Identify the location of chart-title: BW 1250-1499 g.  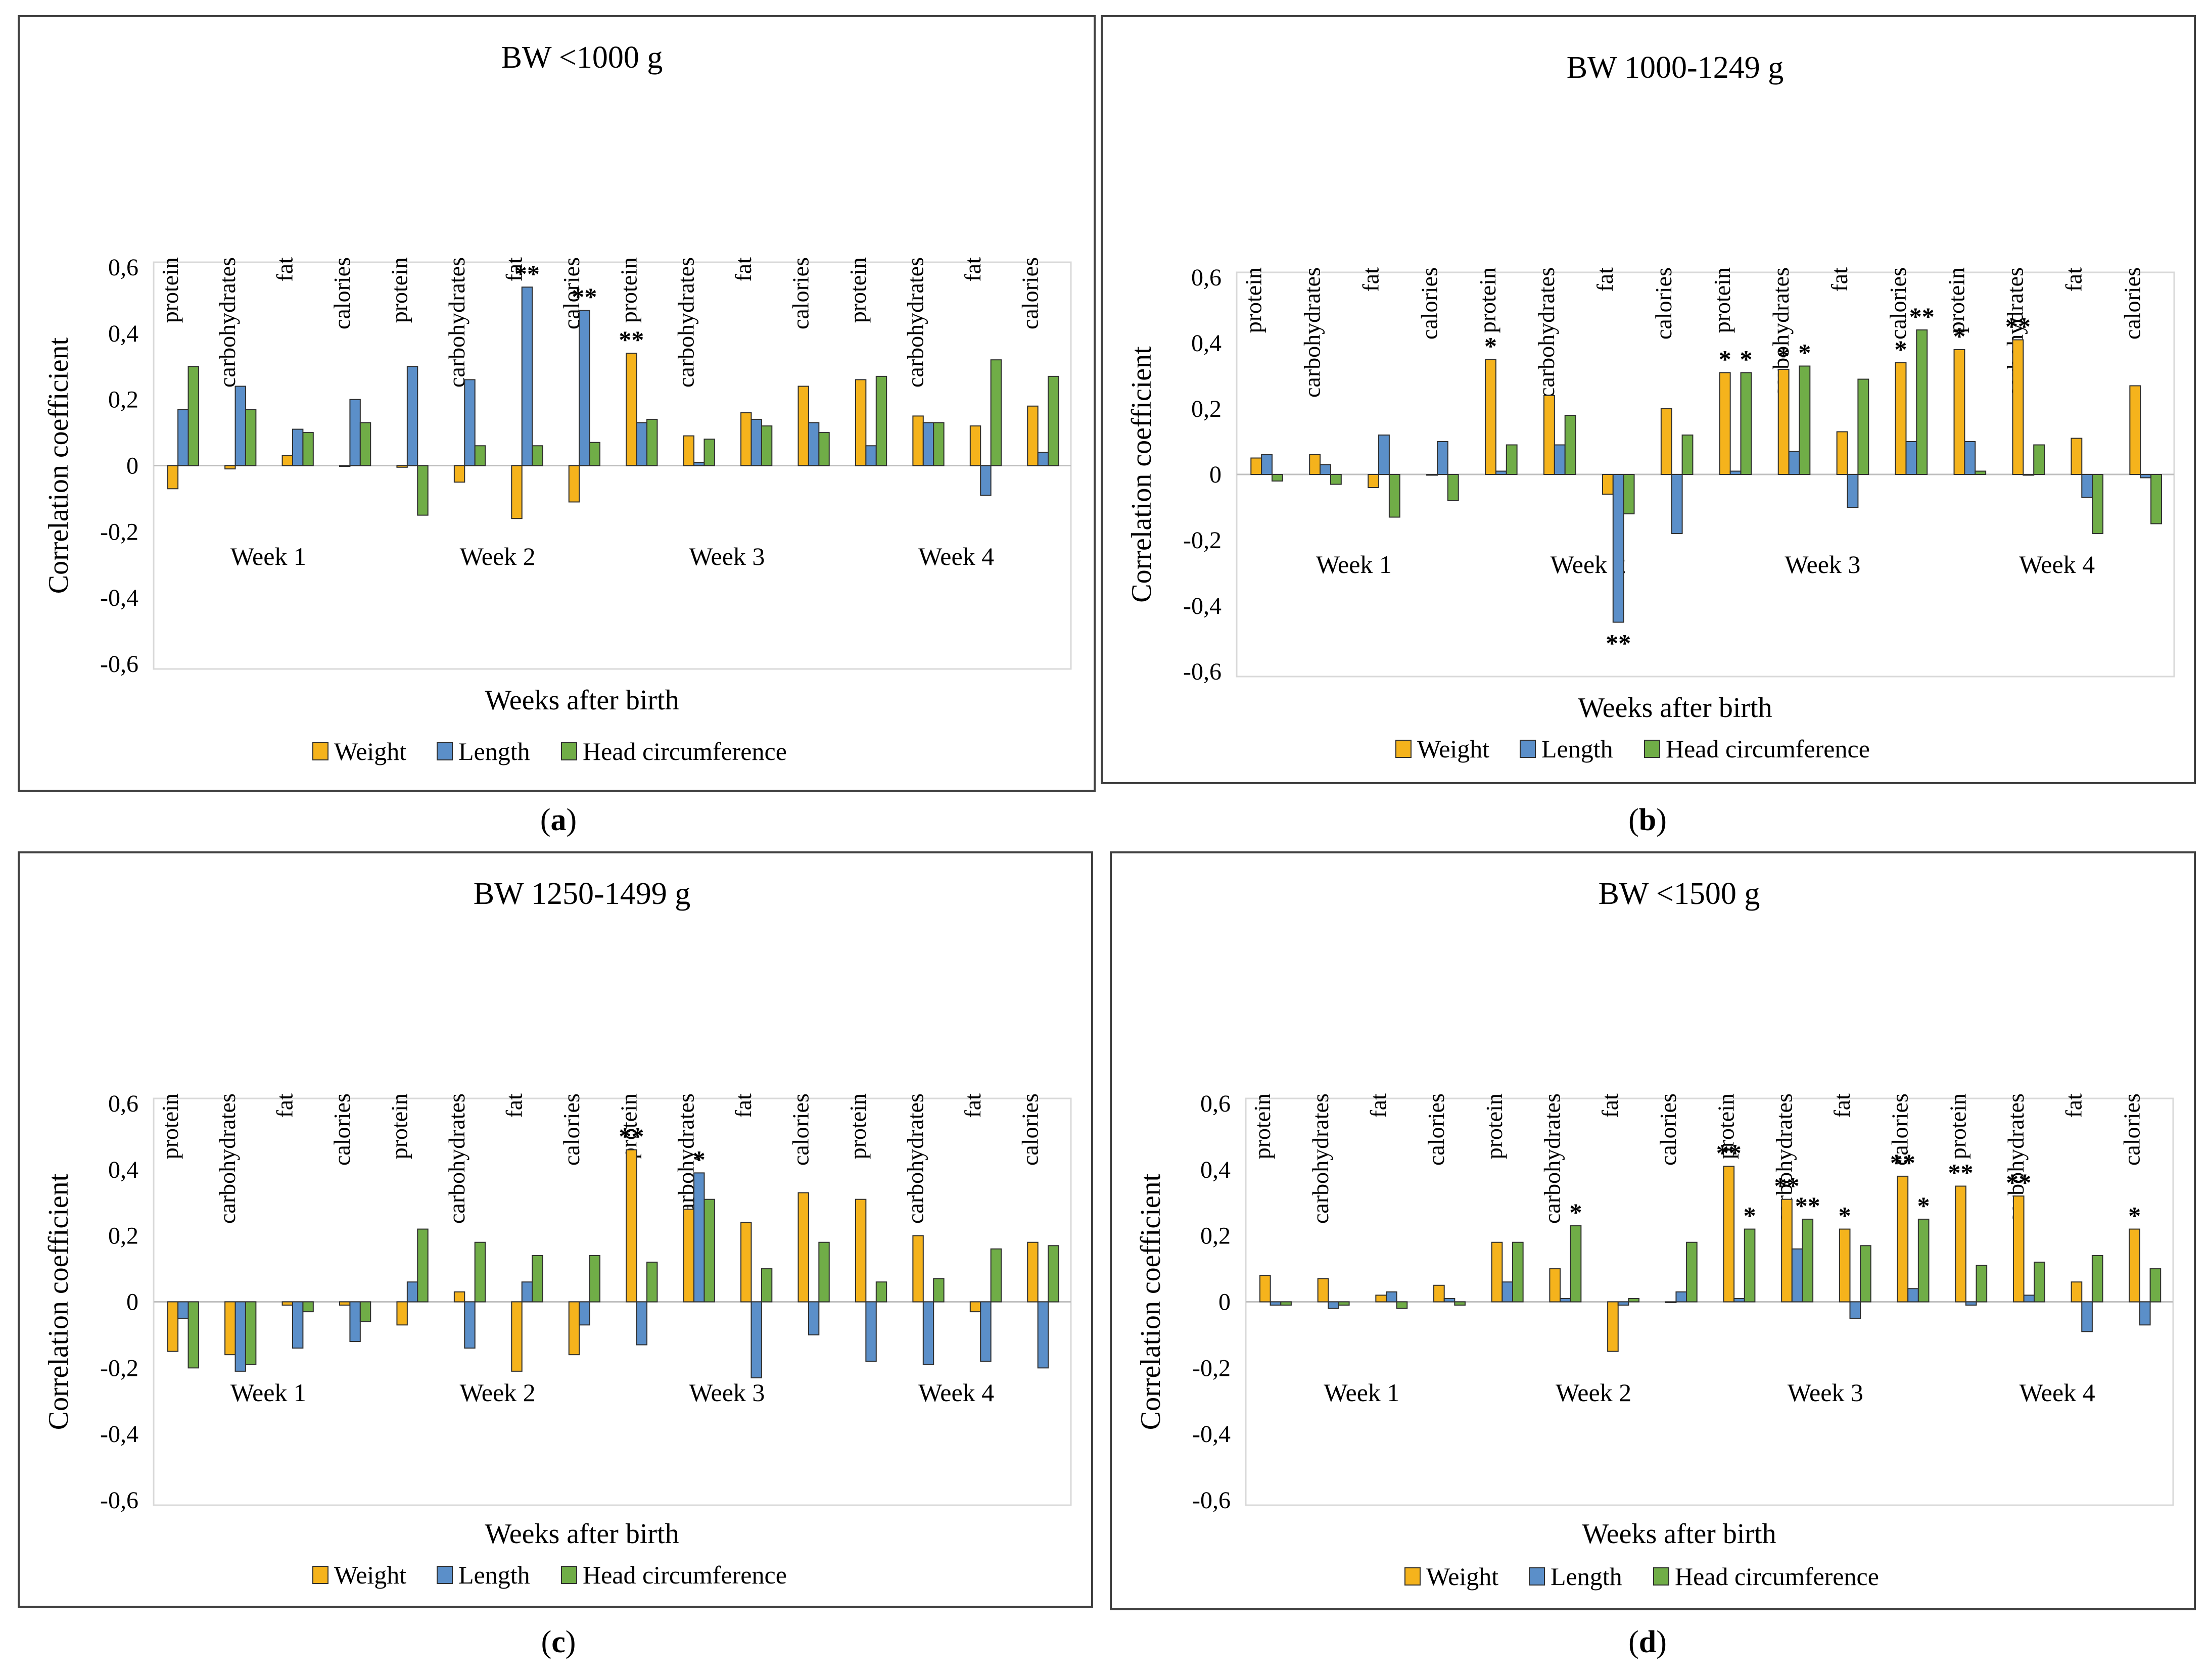
(582, 894).